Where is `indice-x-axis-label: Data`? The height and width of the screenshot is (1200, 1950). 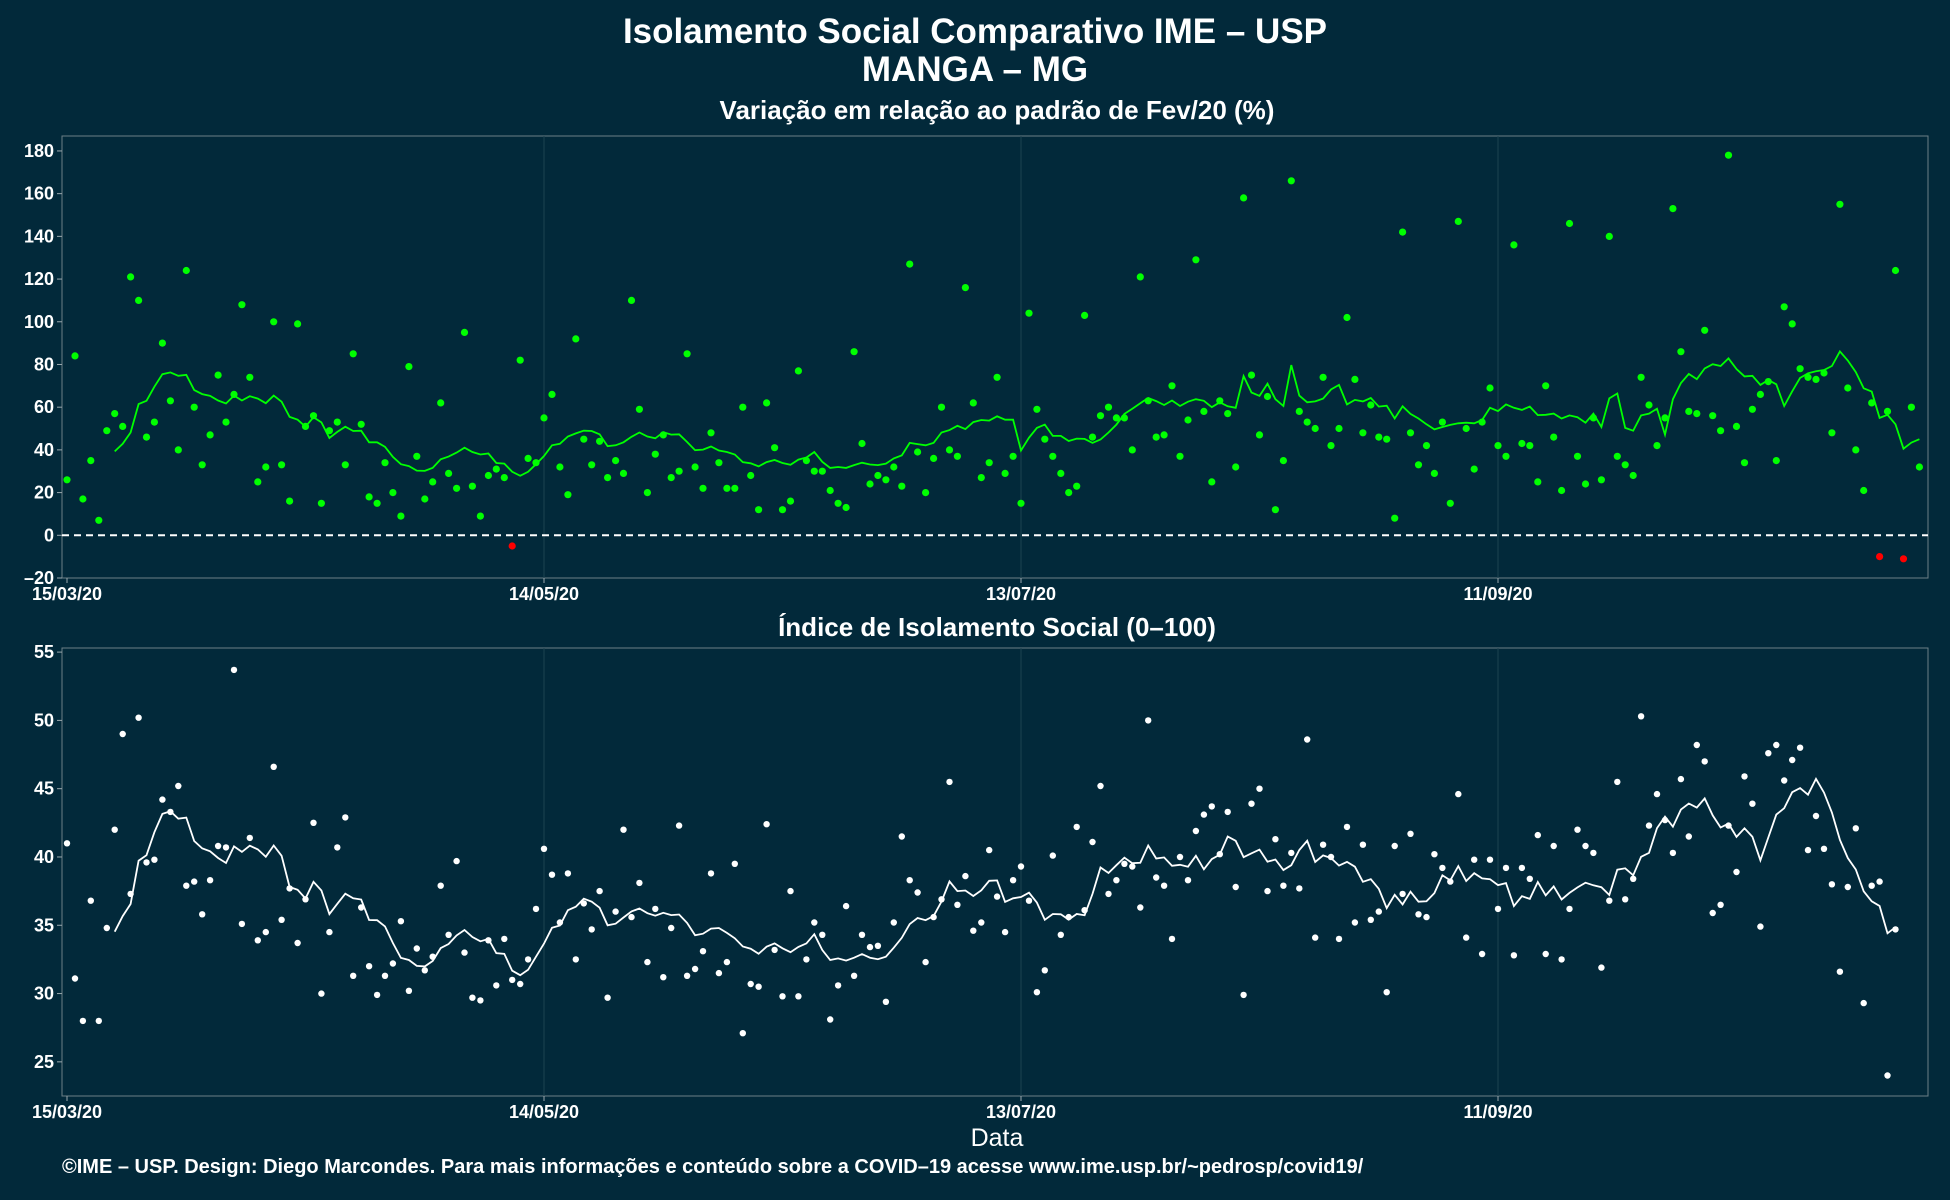
indice-x-axis-label: Data is located at coordinates (997, 1138).